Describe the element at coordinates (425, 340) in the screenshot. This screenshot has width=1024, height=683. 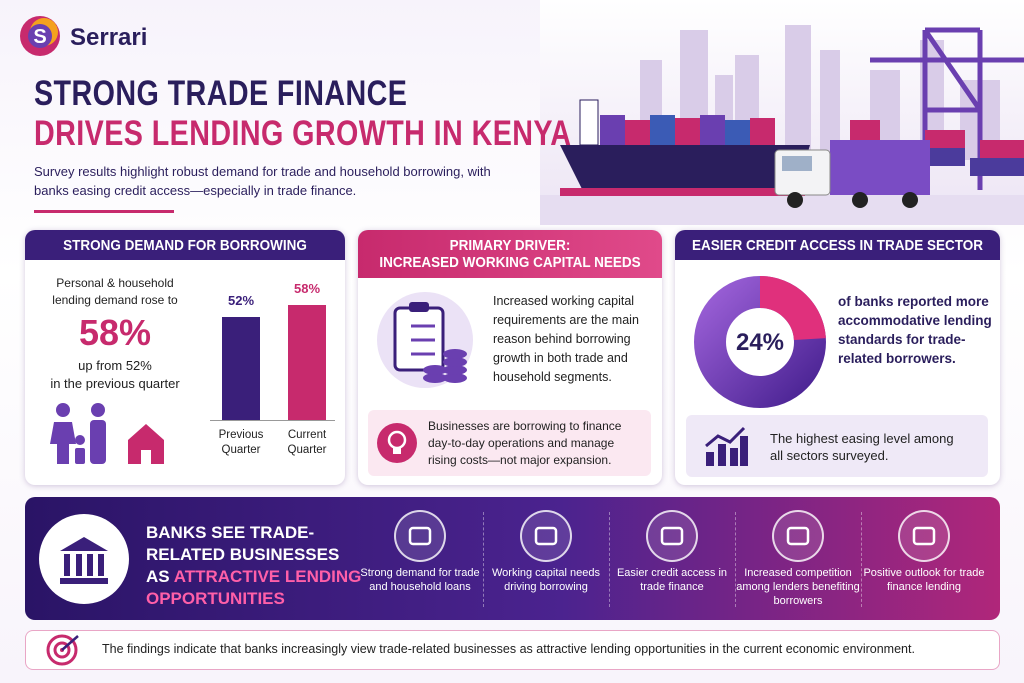
I see `clipboard-icon` at that location.